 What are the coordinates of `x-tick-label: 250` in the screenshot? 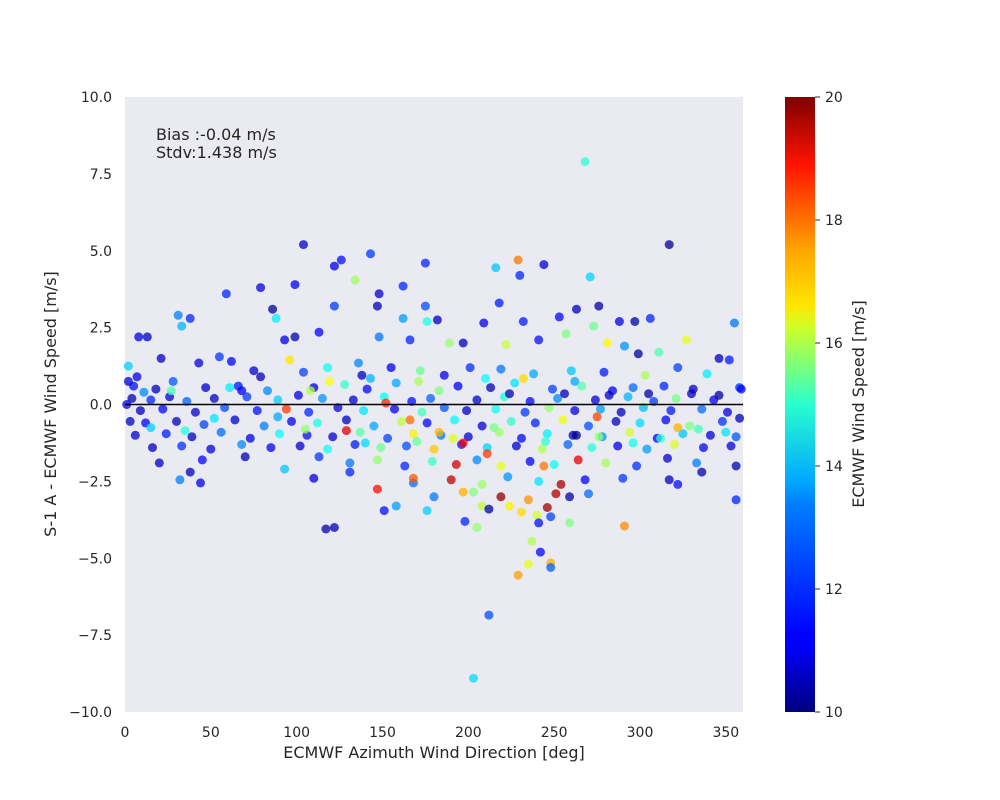 It's located at (554, 733).